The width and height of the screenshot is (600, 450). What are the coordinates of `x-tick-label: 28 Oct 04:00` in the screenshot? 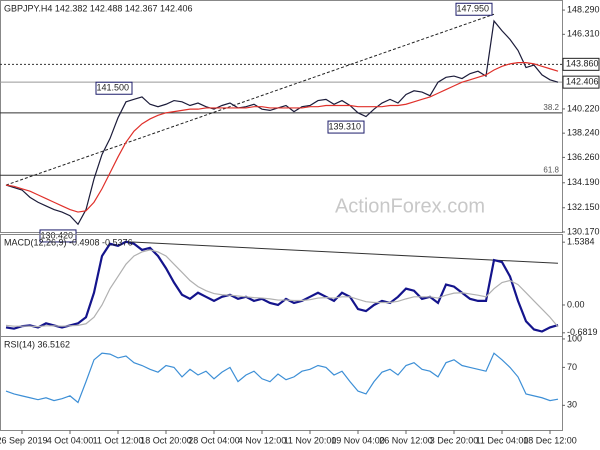 It's located at (214, 440).